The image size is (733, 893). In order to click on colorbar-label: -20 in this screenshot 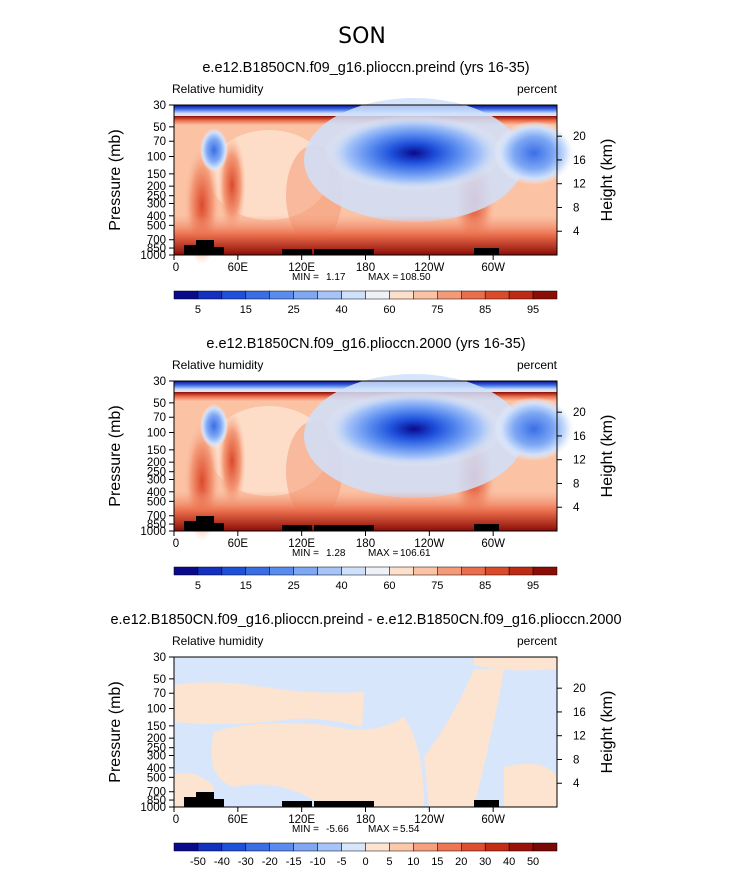, I will do `click(270, 862)`.